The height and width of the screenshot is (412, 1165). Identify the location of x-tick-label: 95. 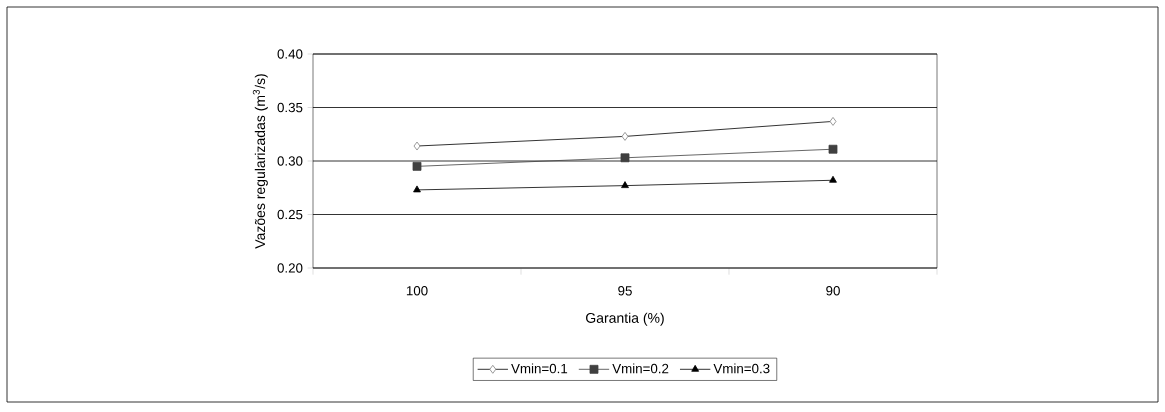
(625, 291).